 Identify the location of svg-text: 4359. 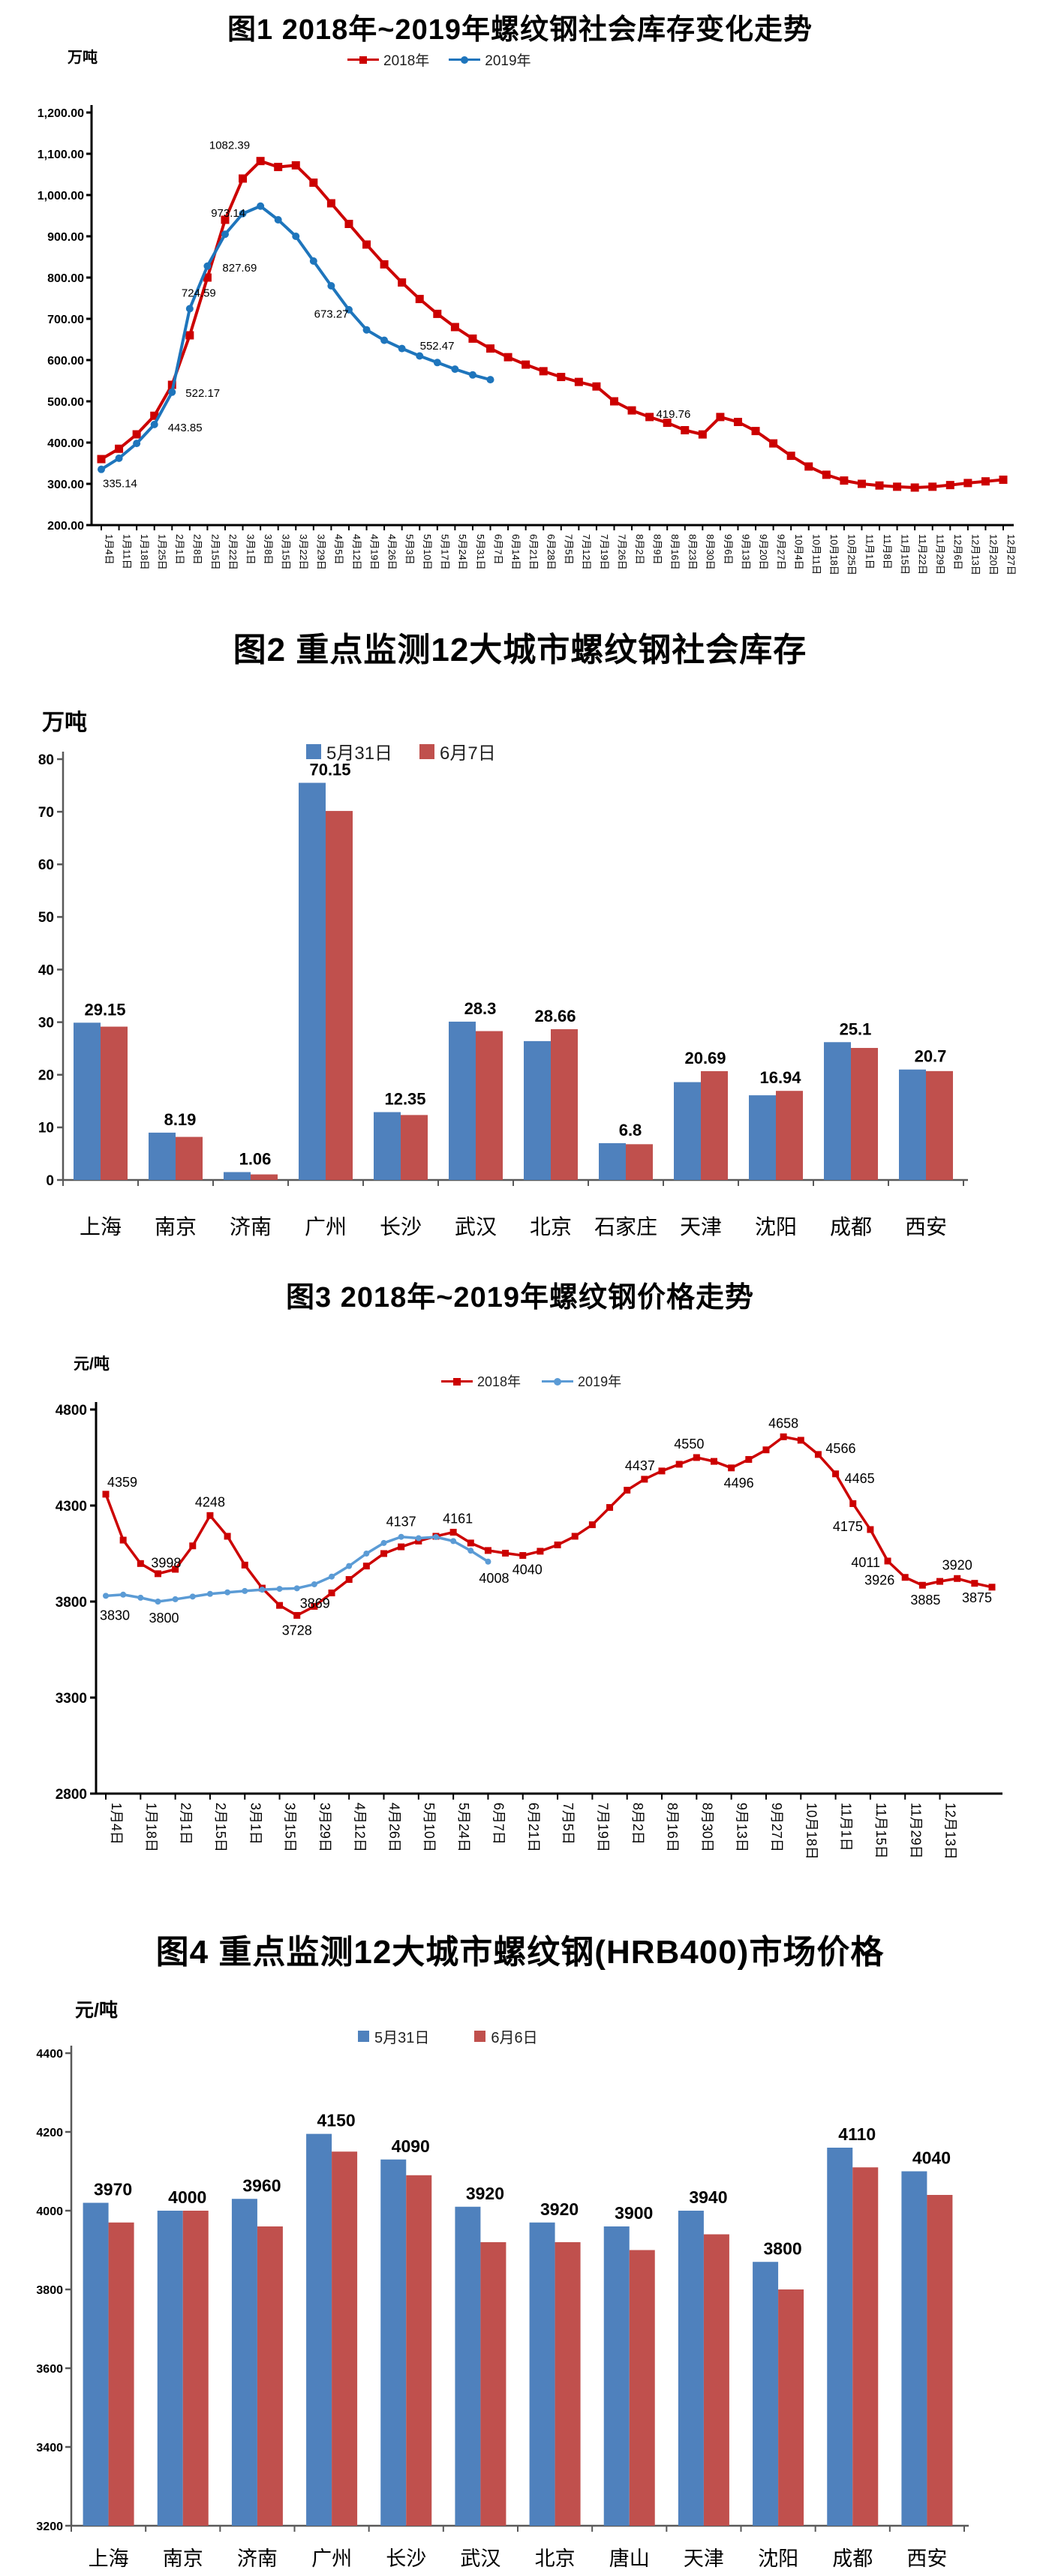
(122, 1482).